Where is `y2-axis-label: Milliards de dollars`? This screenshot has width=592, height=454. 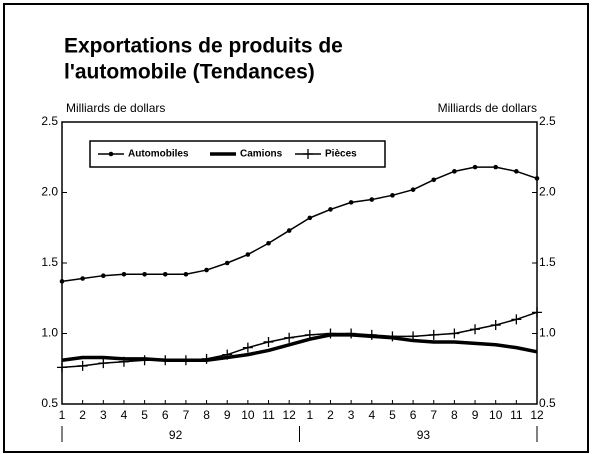 y2-axis-label: Milliards de dollars is located at coordinates (487, 108).